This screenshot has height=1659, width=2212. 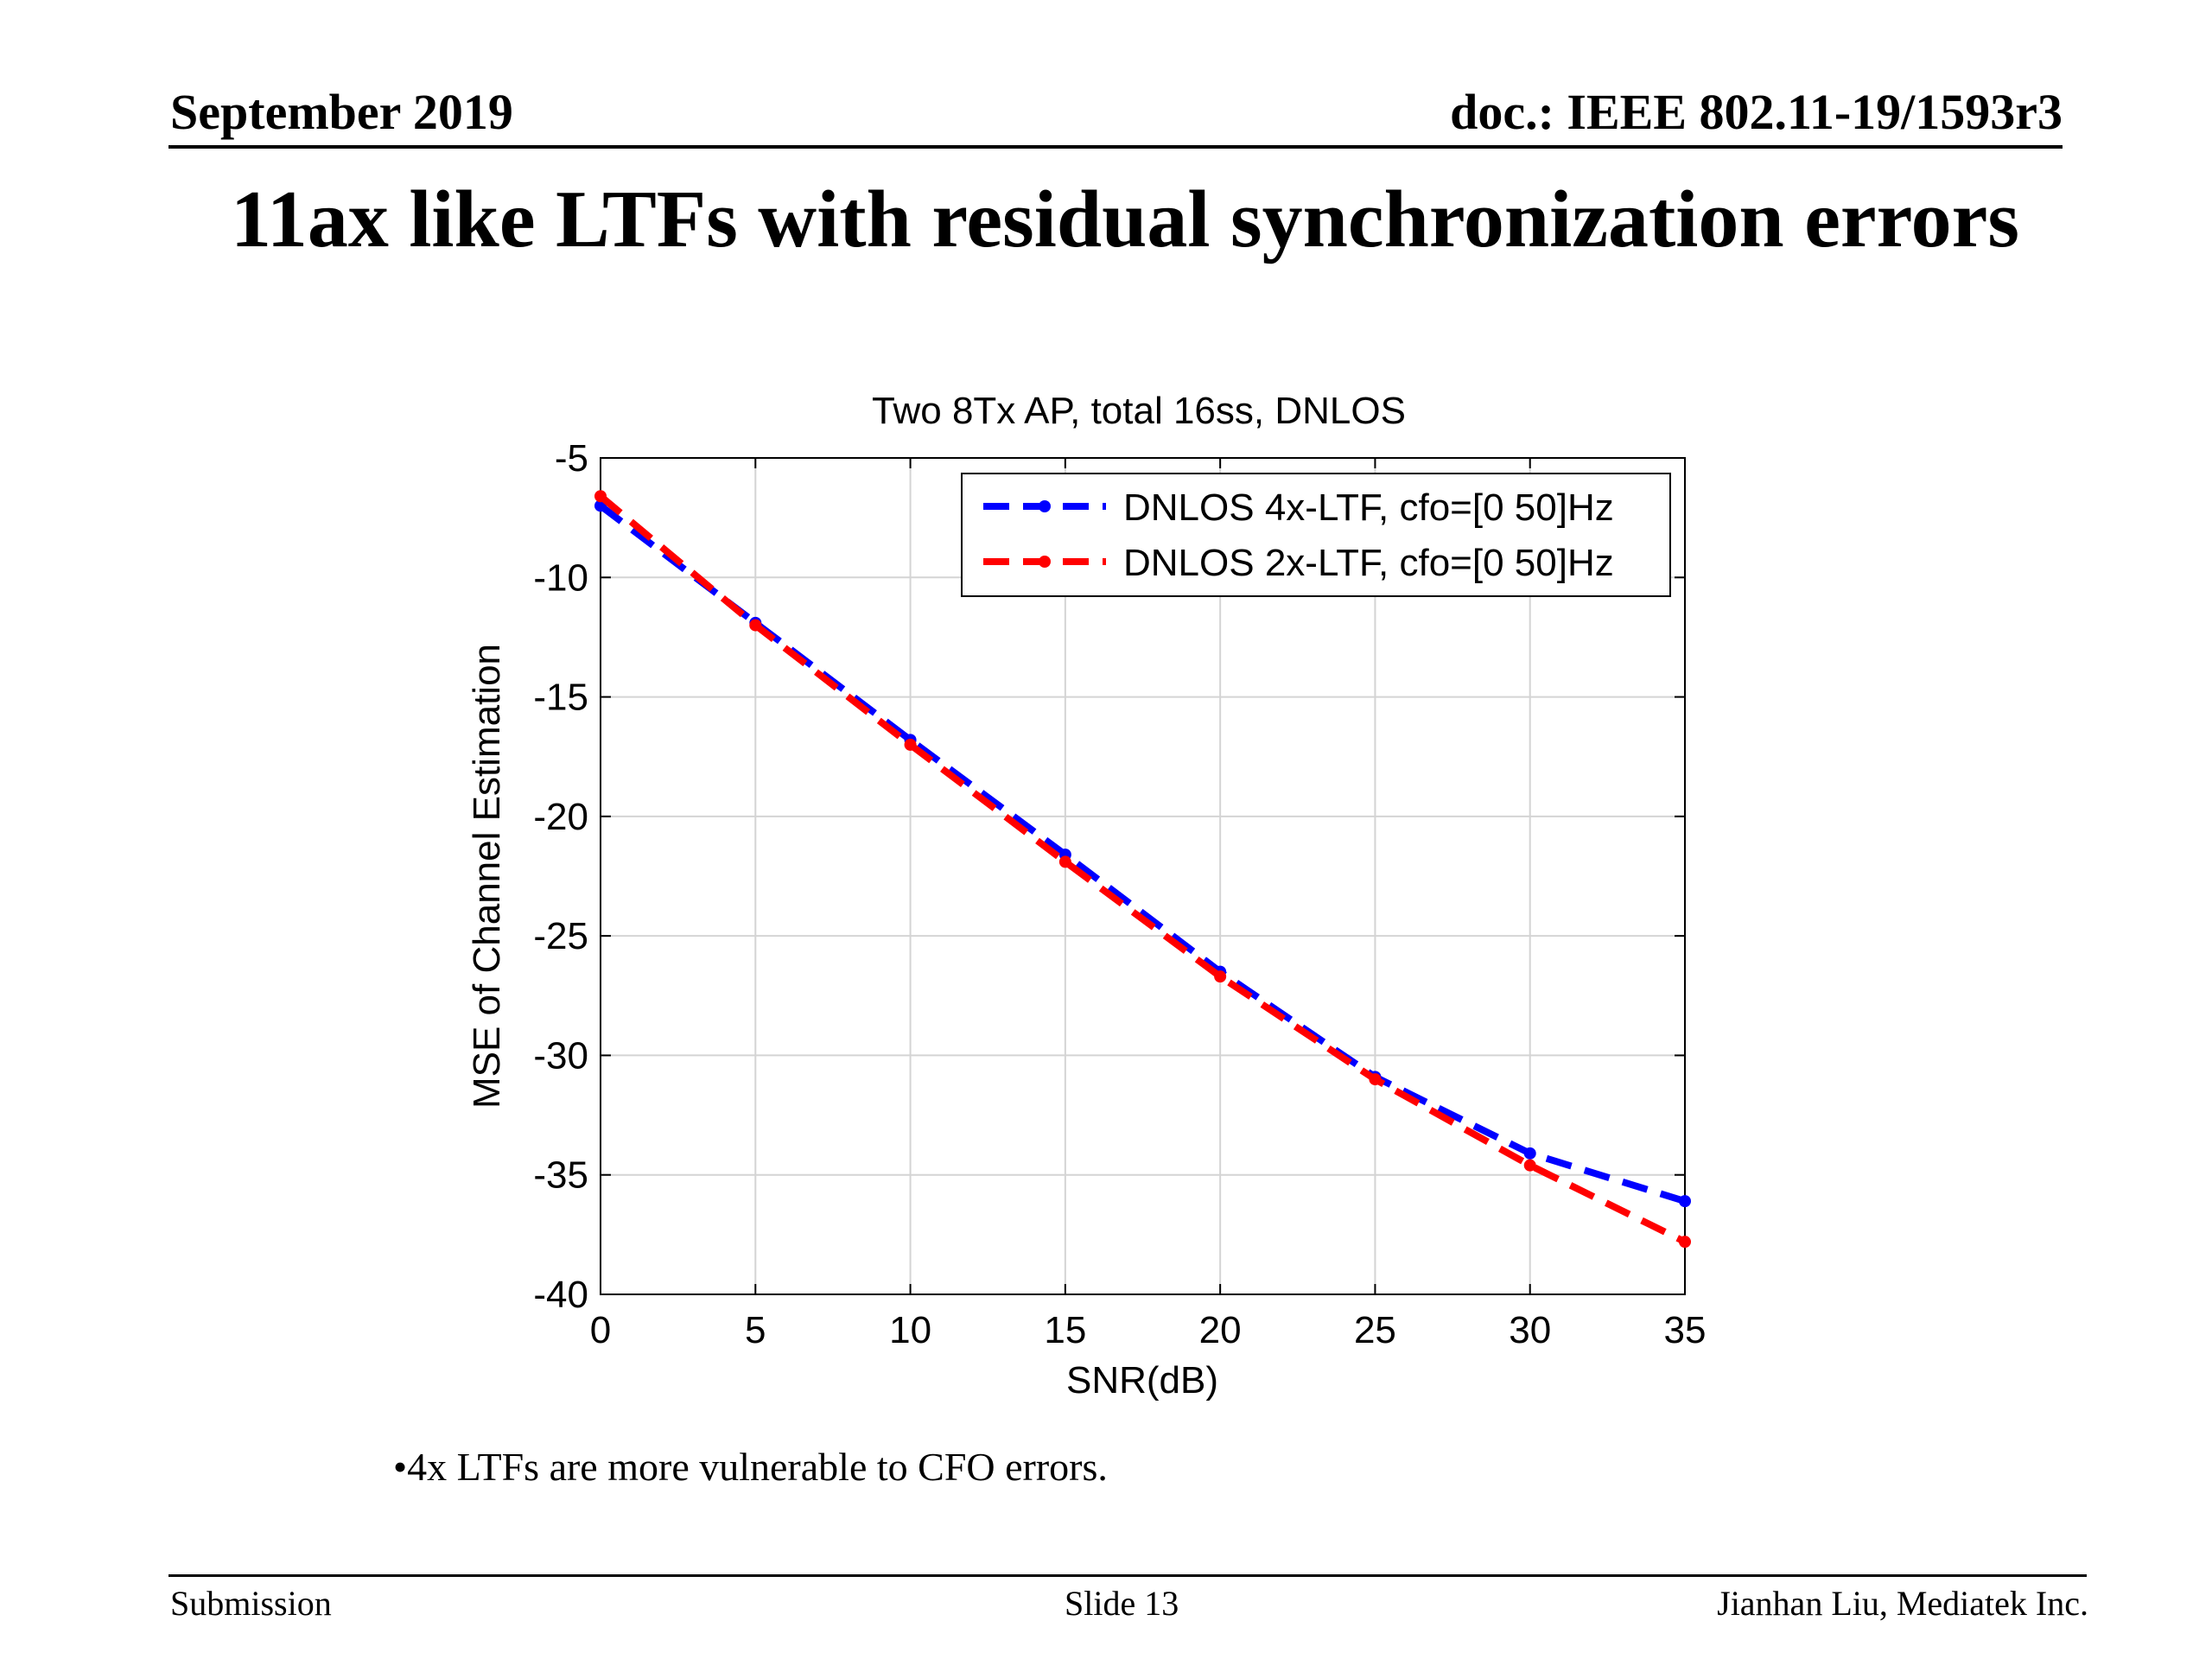 What do you see at coordinates (1142, 1380) in the screenshot?
I see `x-axis-label: SNR(dB)` at bounding box center [1142, 1380].